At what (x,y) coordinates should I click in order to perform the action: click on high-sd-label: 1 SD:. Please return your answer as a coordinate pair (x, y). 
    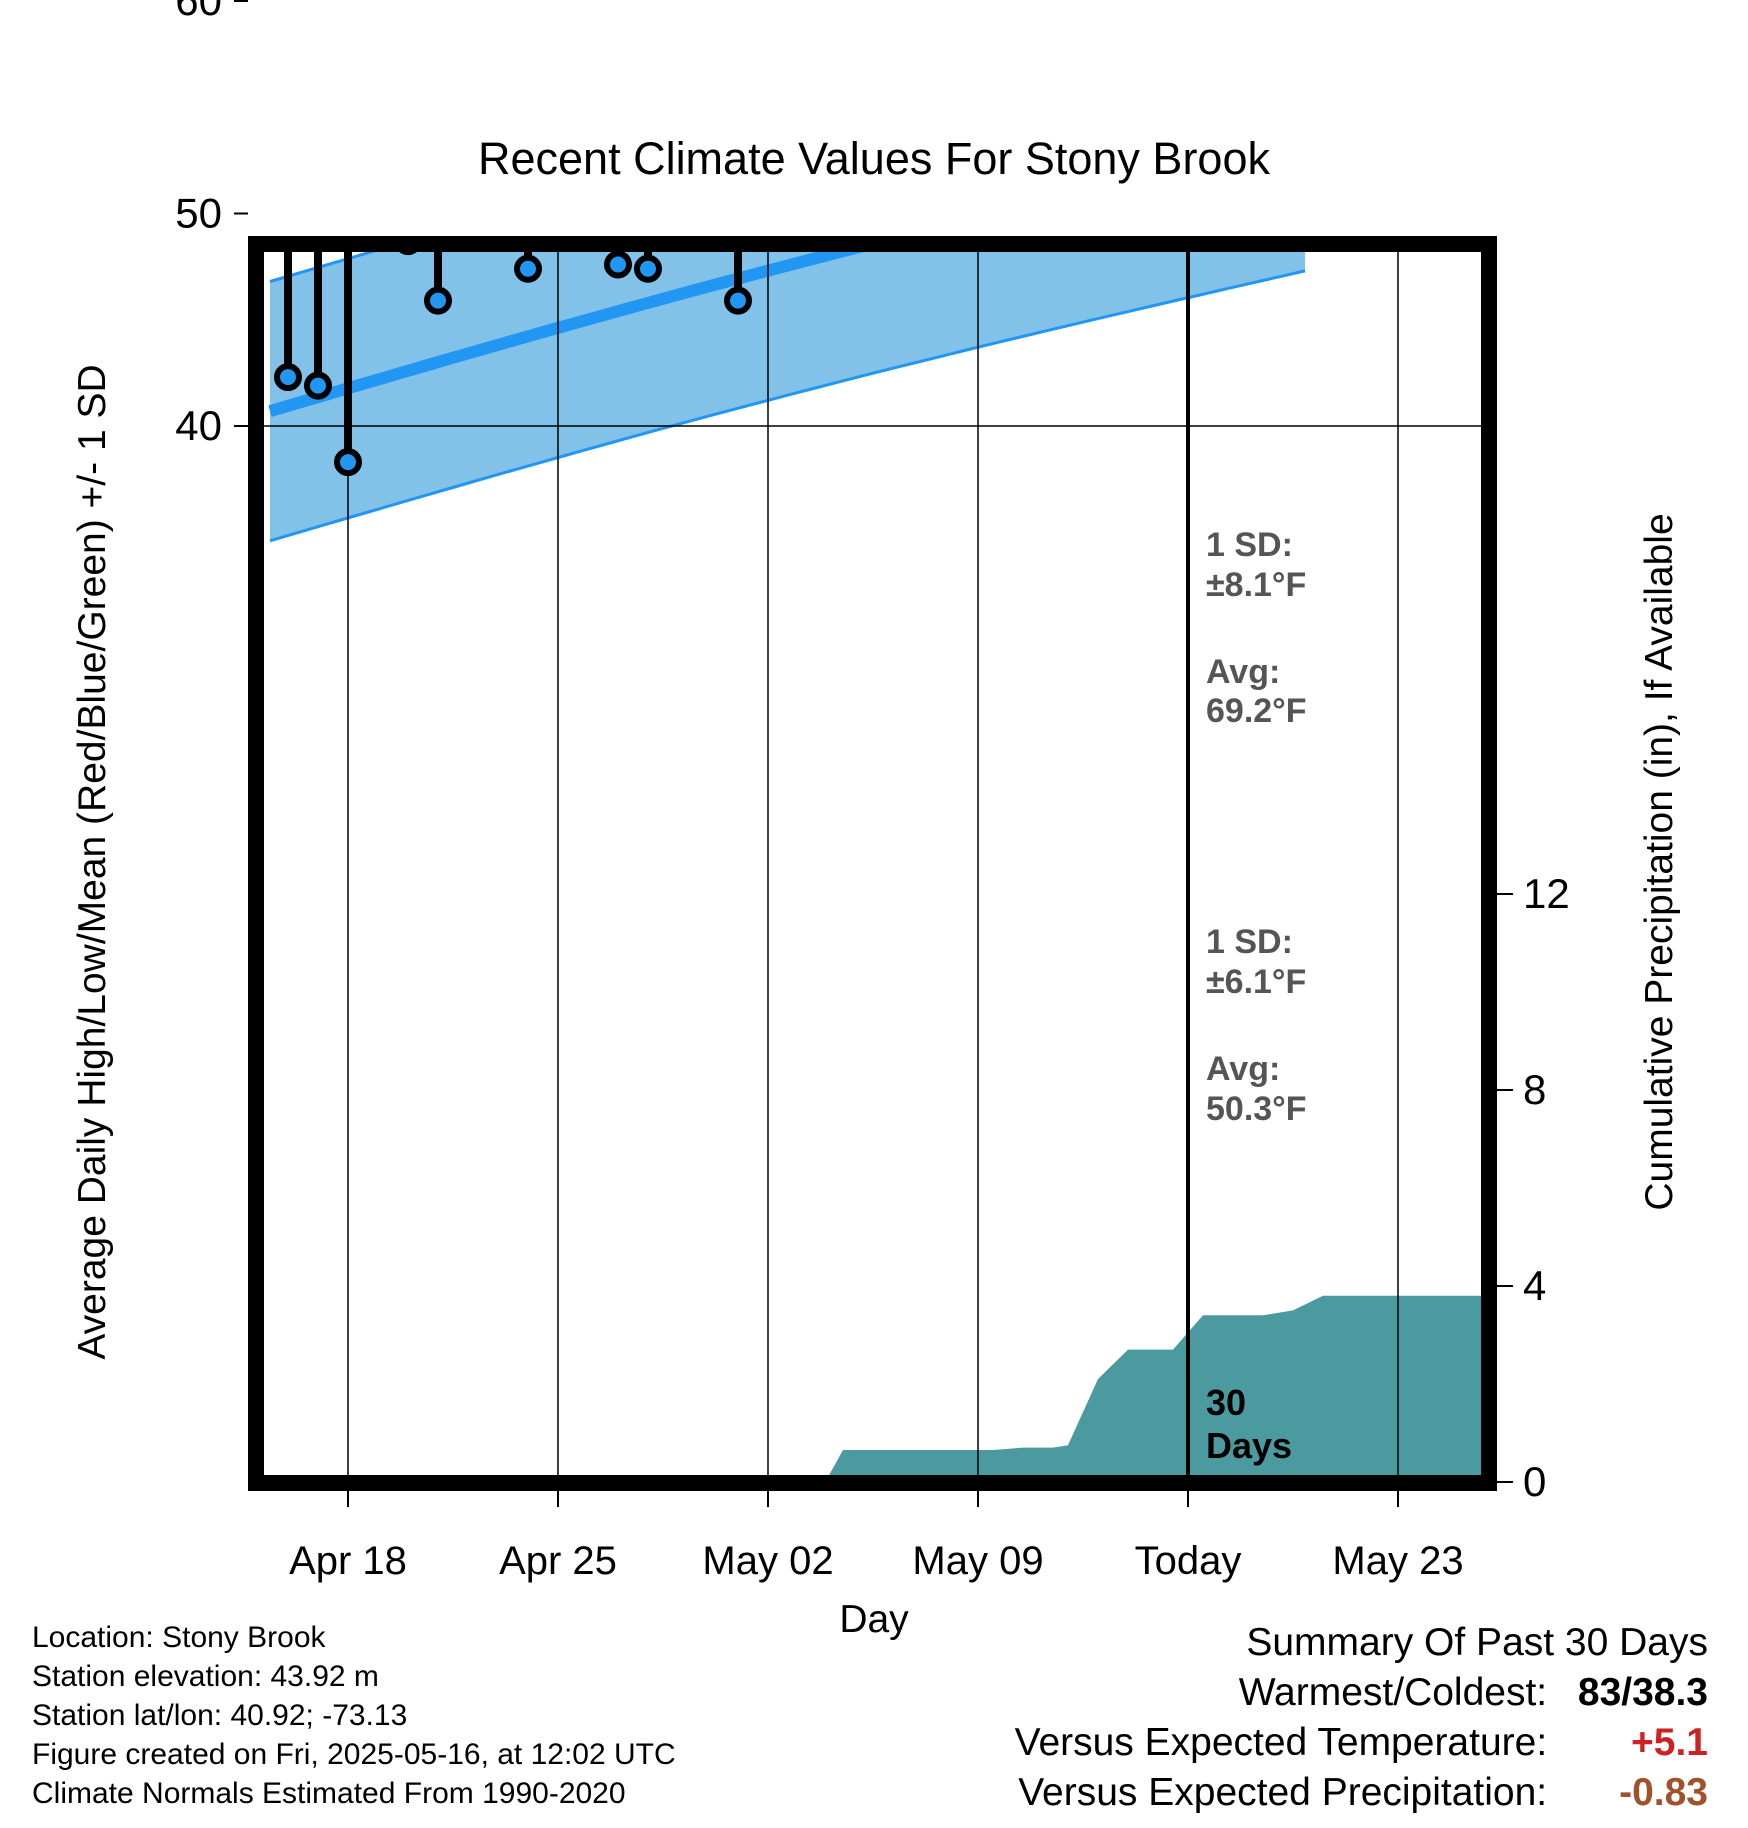
    Looking at the image, I should click on (1249, 545).